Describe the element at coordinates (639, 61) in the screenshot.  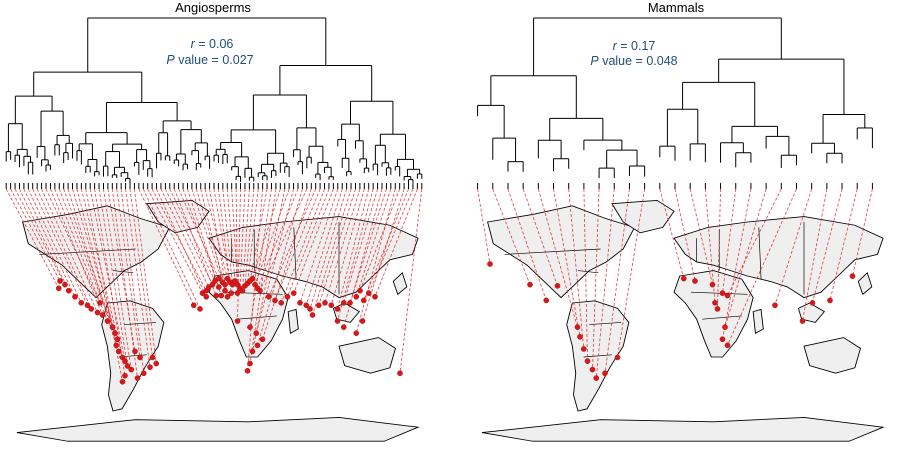
I see `p-value: value = 0.048` at that location.